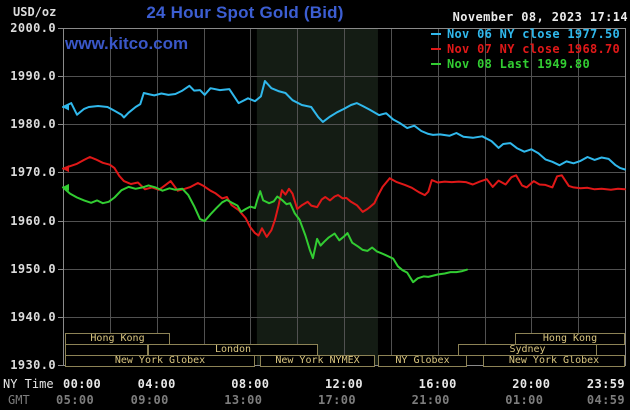  Describe the element at coordinates (82, 384) in the screenshot. I see `x-tick-ny-time: 00:00` at that location.